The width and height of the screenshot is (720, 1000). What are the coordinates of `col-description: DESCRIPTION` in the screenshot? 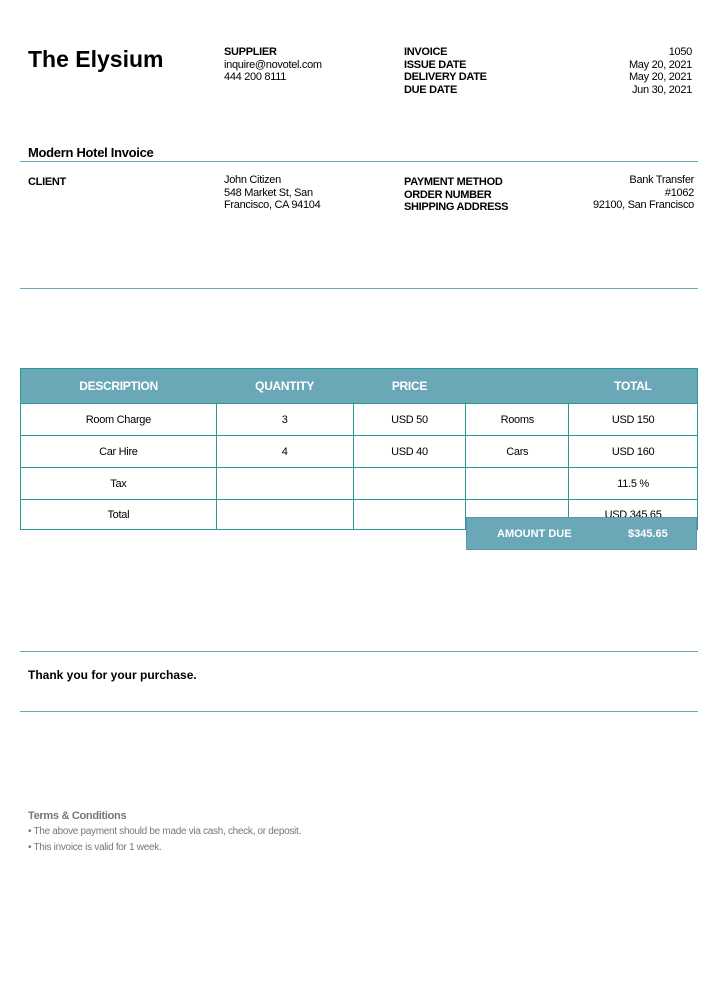 It's located at (118, 386).